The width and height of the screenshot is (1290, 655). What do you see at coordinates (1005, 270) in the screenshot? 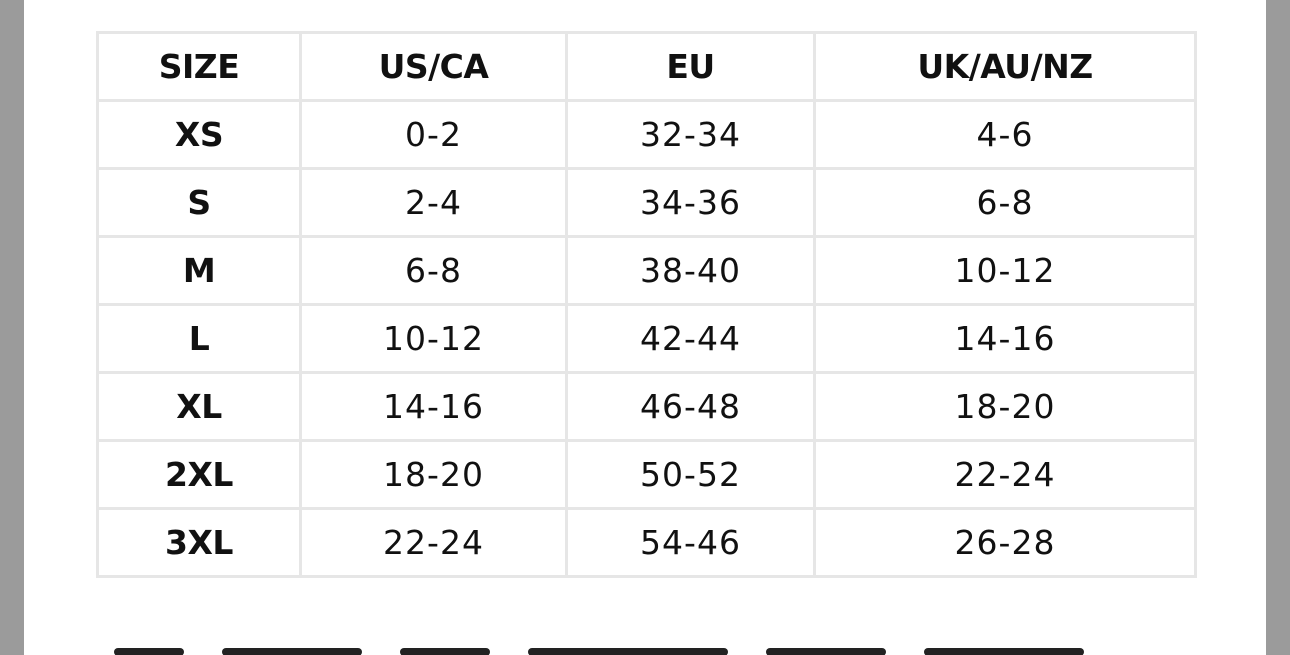
I see `uk-au-nz-cell: 10-12` at bounding box center [1005, 270].